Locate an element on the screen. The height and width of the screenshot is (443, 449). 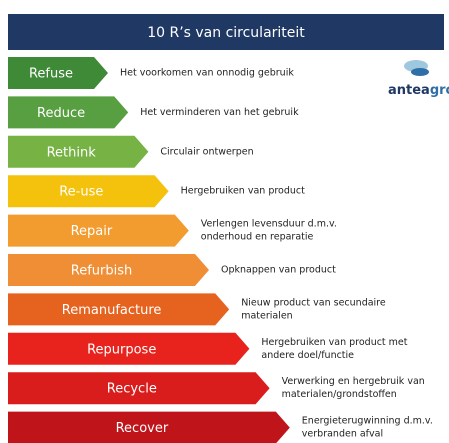
arrow-label: Recycle is located at coordinates (132, 389).